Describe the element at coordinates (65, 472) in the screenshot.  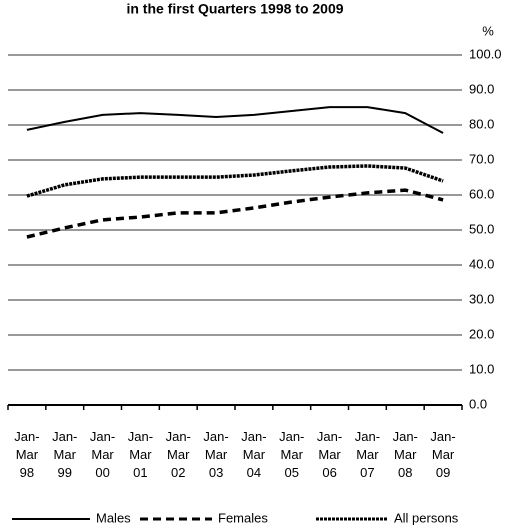
I see `x-tick-label-line: 99` at that location.